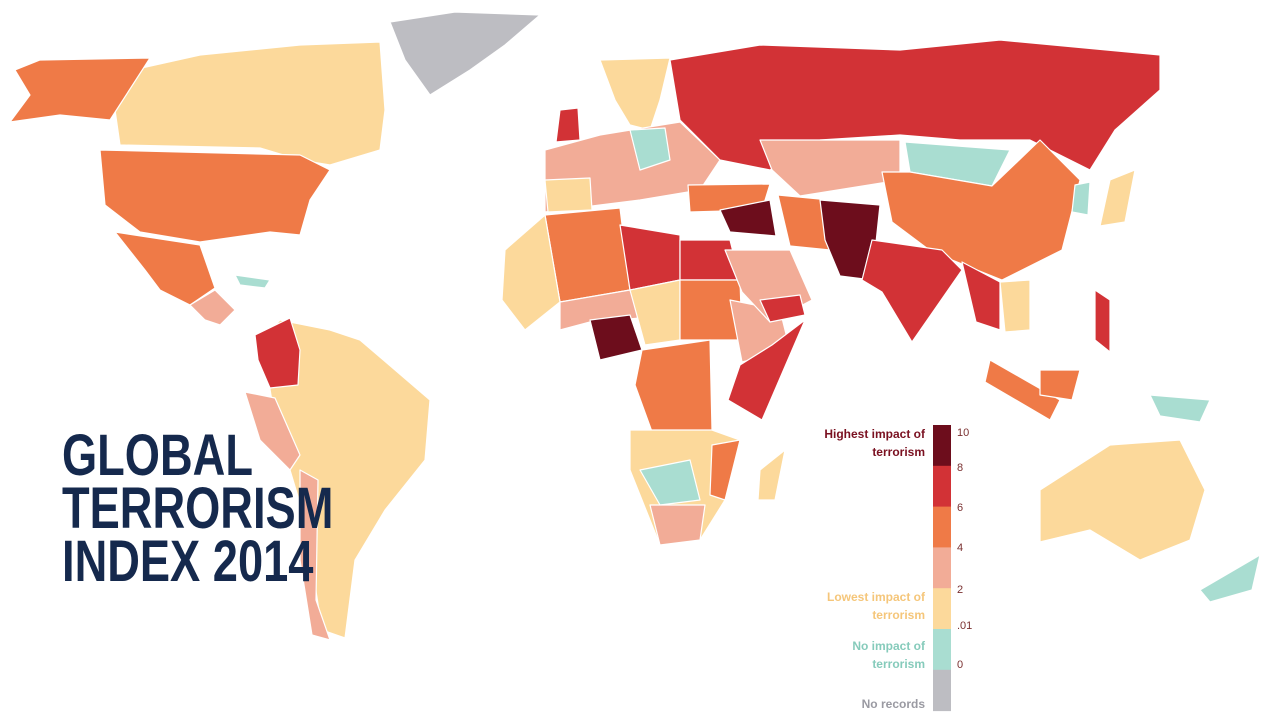 The width and height of the screenshot is (1280, 723). Describe the element at coordinates (568, 125) in the screenshot. I see `uk` at that location.